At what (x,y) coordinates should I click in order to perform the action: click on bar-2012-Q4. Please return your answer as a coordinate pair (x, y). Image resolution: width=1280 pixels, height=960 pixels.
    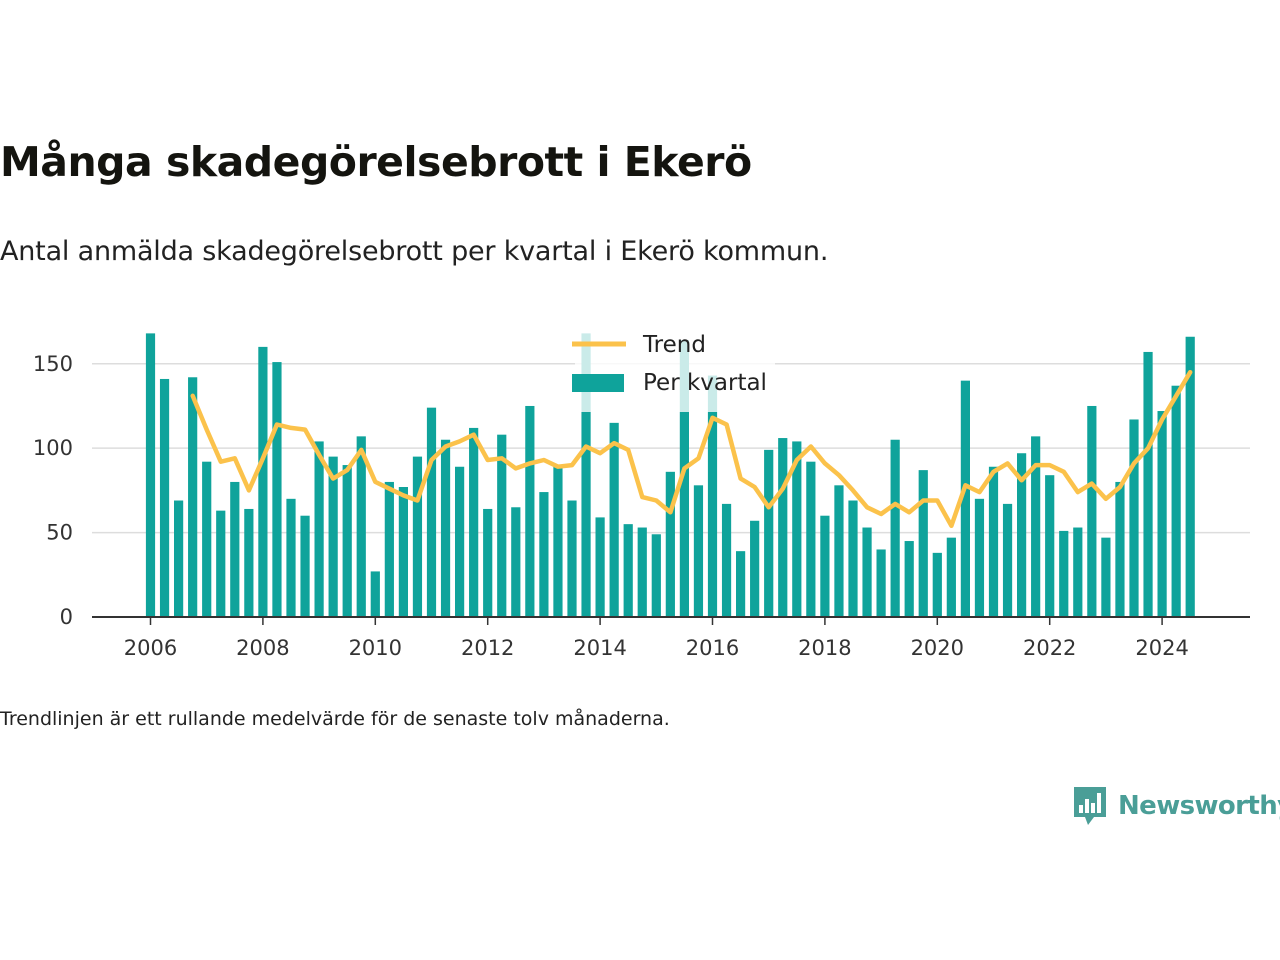
    Looking at the image, I should click on (530, 511).